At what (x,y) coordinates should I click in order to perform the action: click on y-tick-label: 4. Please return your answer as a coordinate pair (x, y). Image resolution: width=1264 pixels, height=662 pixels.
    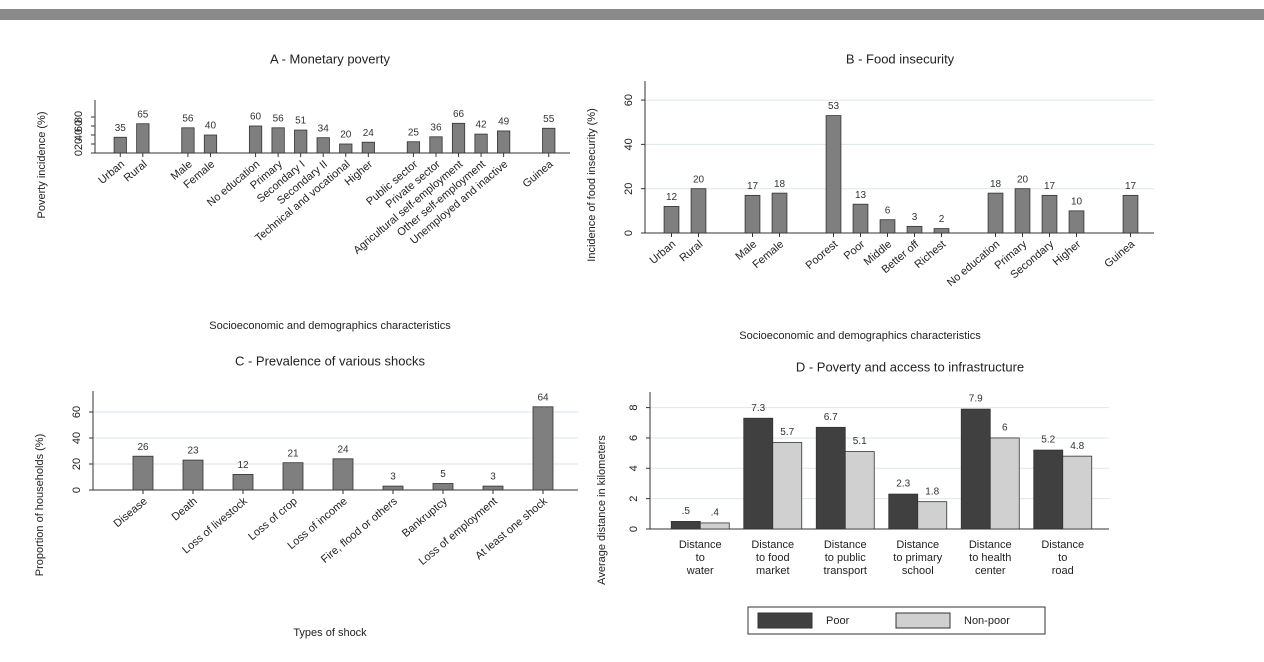
    Looking at the image, I should click on (634, 468).